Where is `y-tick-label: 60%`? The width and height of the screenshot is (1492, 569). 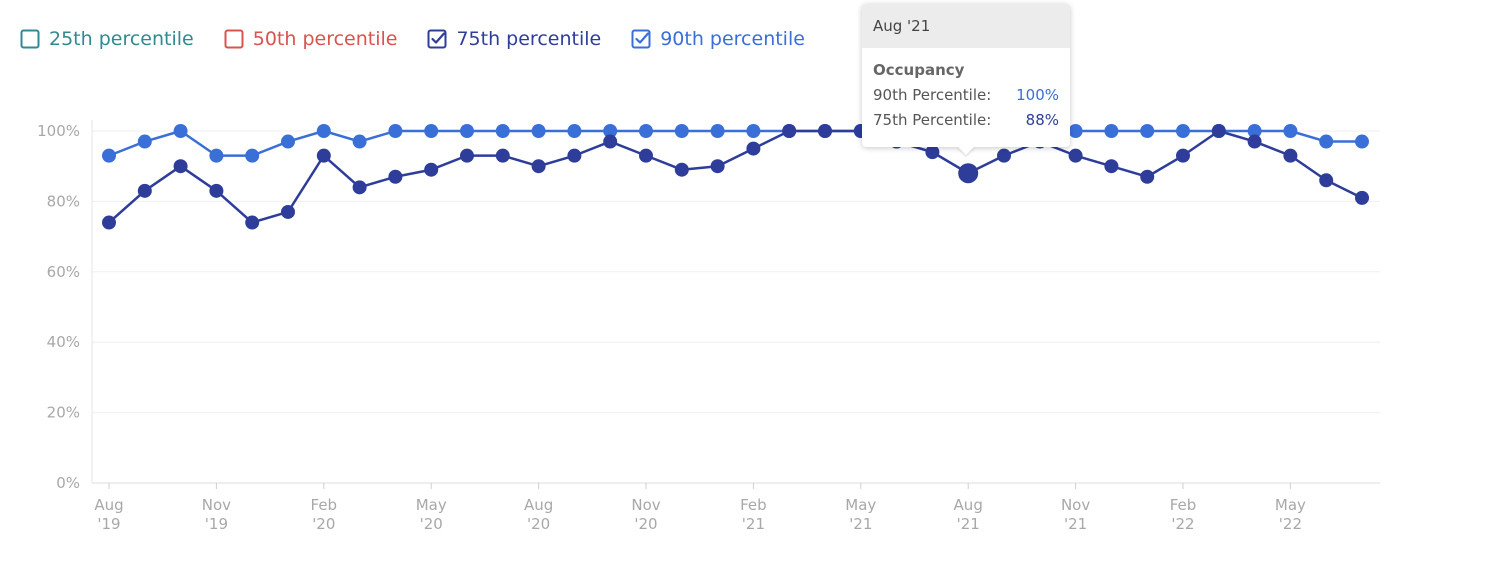
y-tick-label: 60% is located at coordinates (63, 272).